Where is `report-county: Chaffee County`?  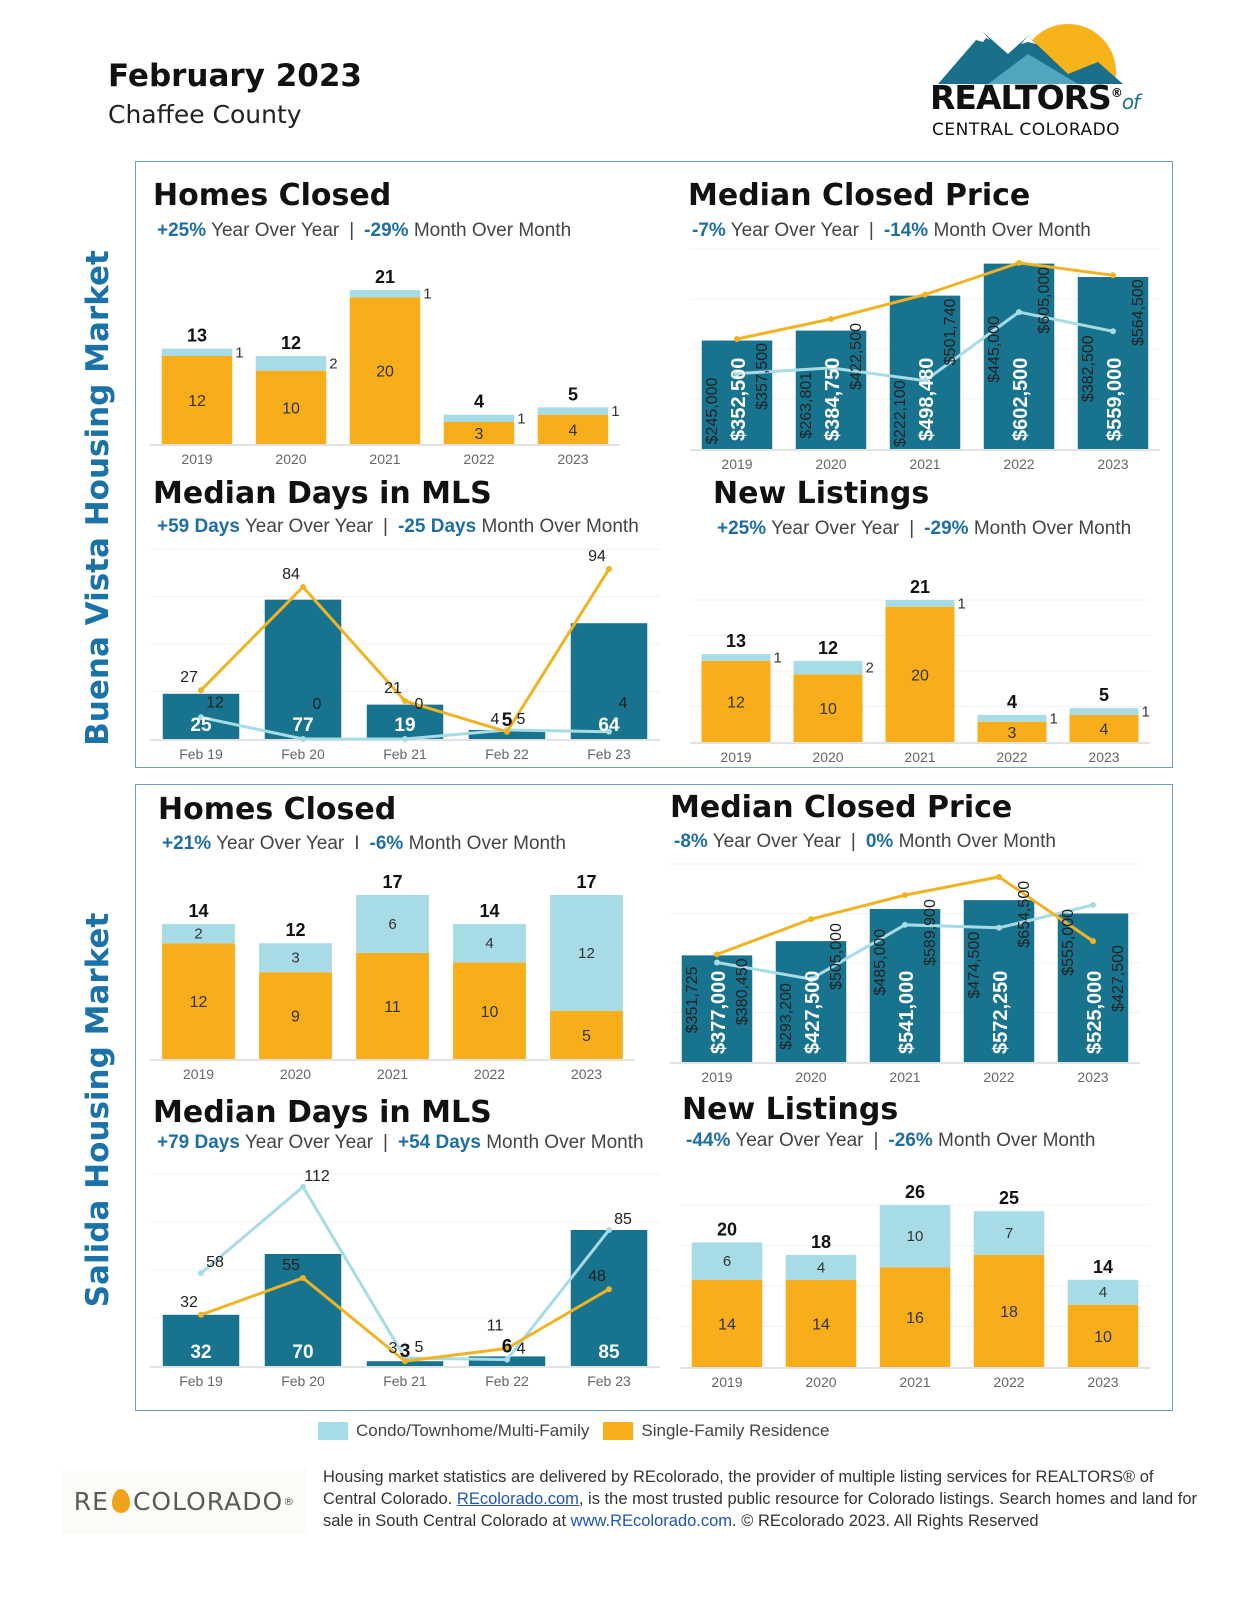
report-county: Chaffee County is located at coordinates (205, 114).